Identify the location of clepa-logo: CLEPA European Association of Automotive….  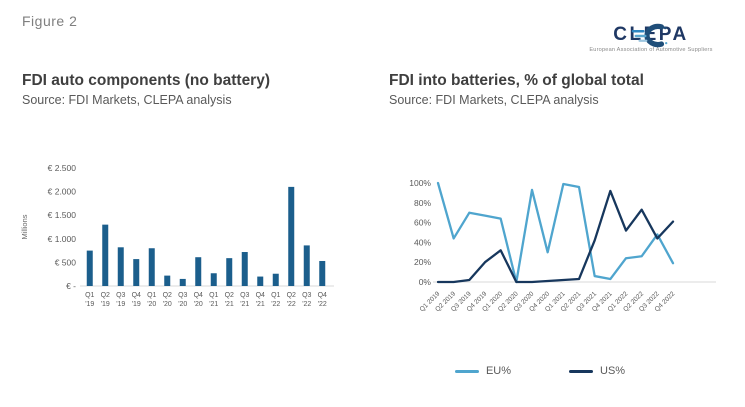
(651, 38).